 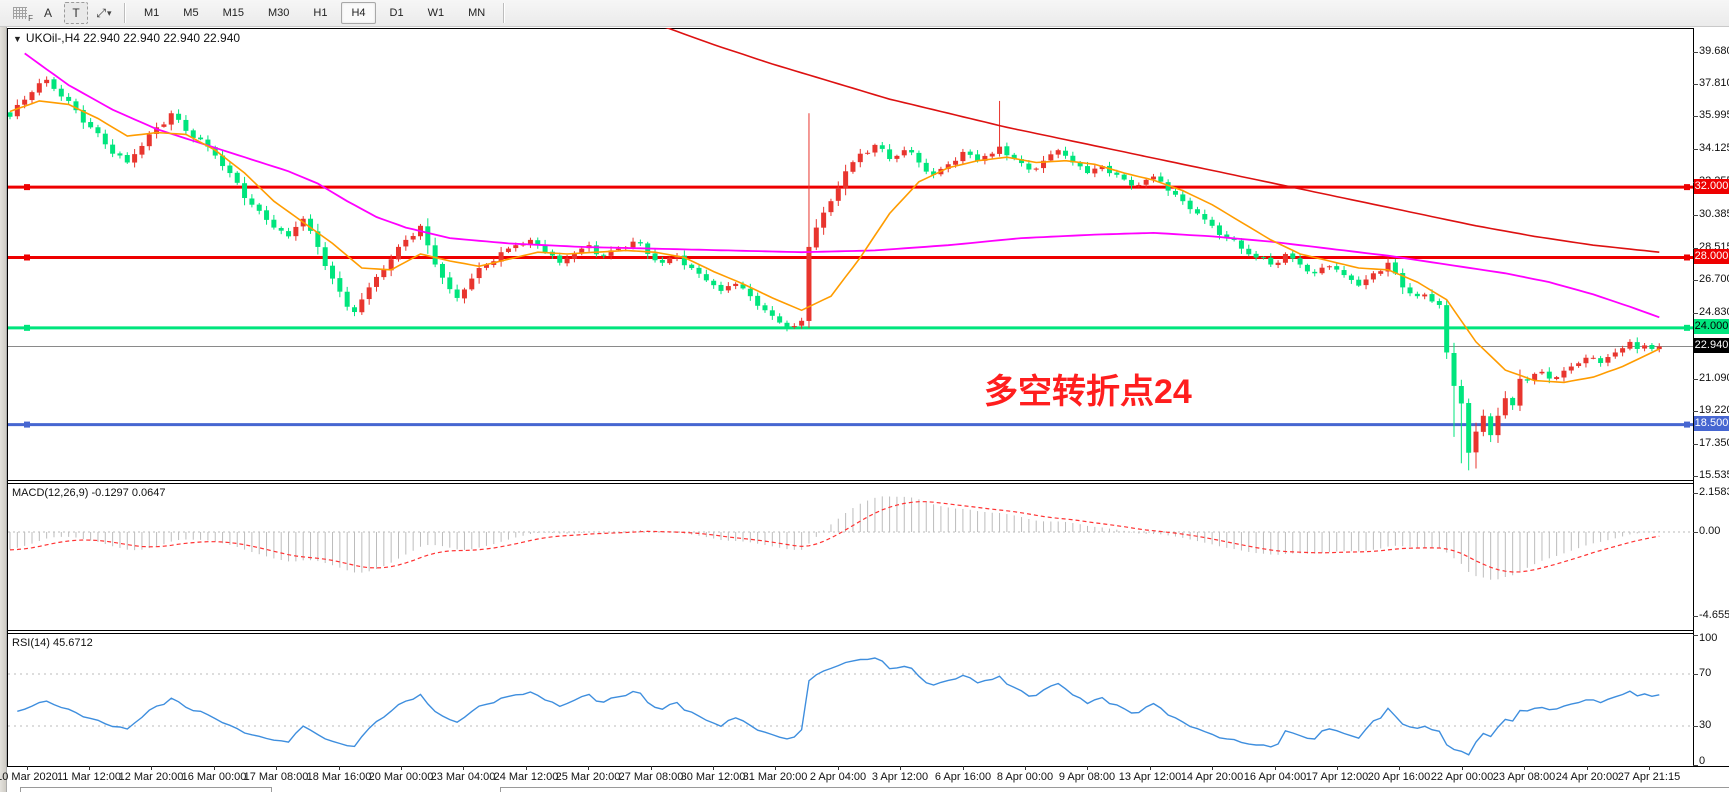 What do you see at coordinates (775, 777) in the screenshot?
I see `time-axis-label: 31 Mar 20:00` at bounding box center [775, 777].